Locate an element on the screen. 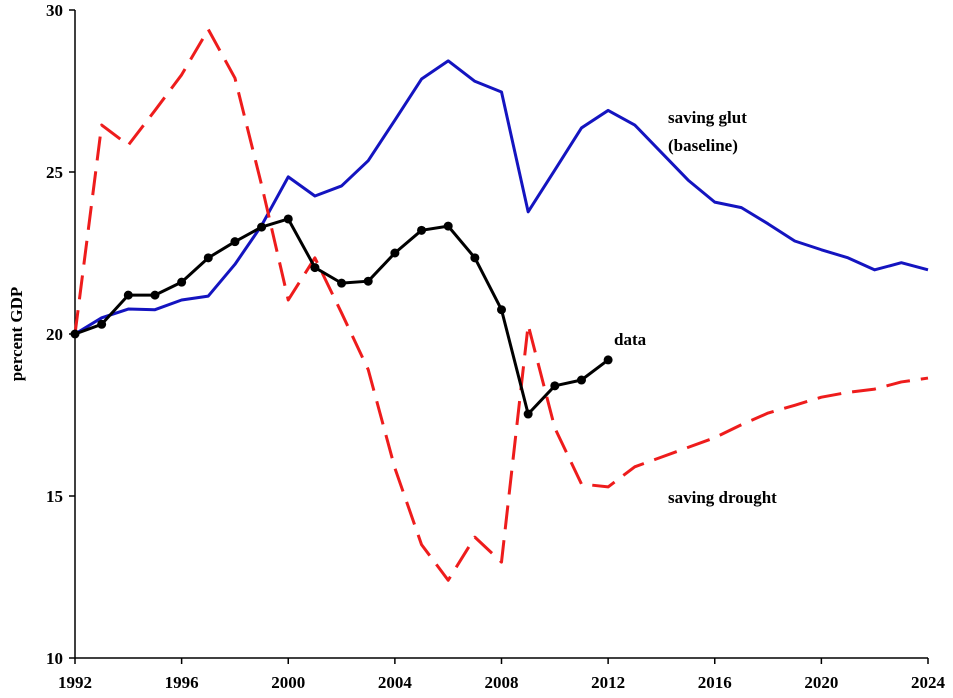  y-tick-label: 20 is located at coordinates (54, 334).